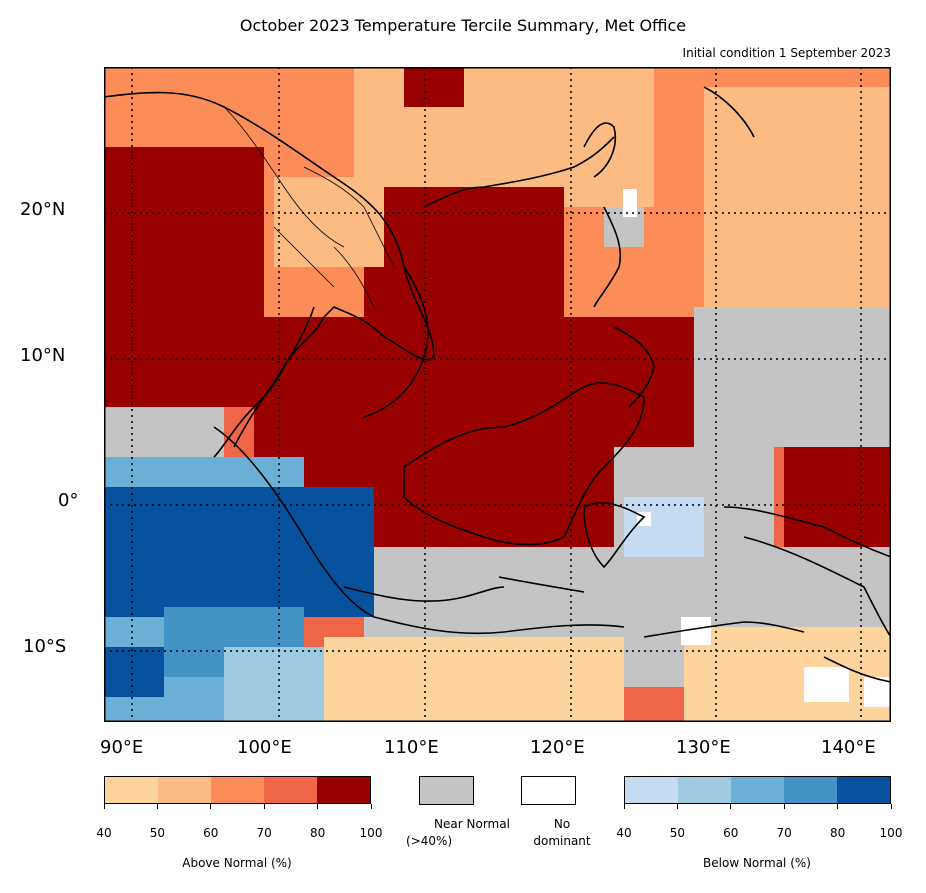  What do you see at coordinates (317, 833) in the screenshot?
I see `above-normal-tick-label: 80` at bounding box center [317, 833].